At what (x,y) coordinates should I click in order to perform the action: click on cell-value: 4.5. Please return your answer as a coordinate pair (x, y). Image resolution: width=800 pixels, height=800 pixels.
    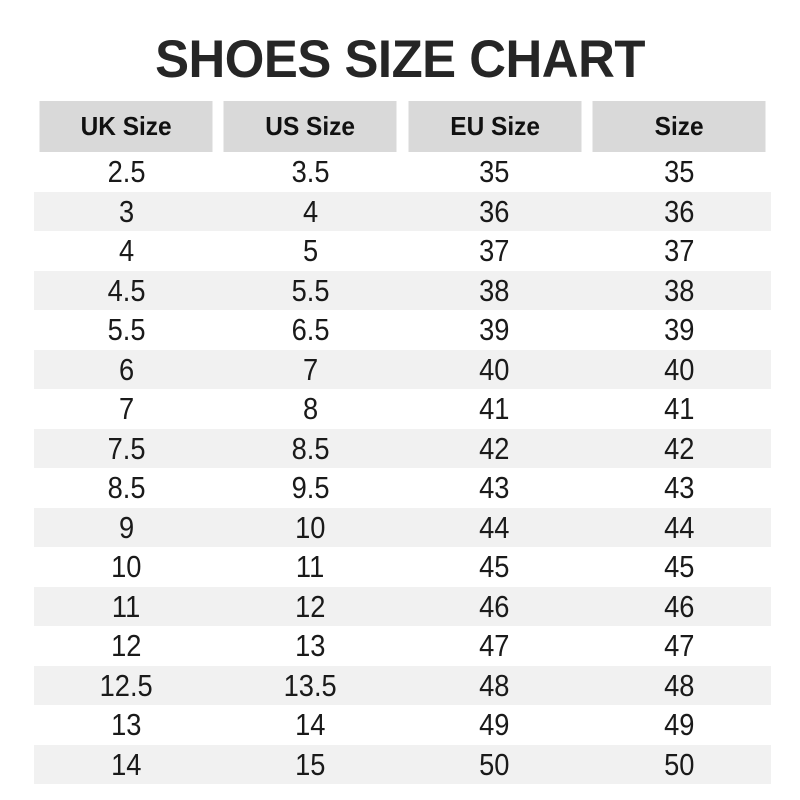
    Looking at the image, I should click on (126, 290).